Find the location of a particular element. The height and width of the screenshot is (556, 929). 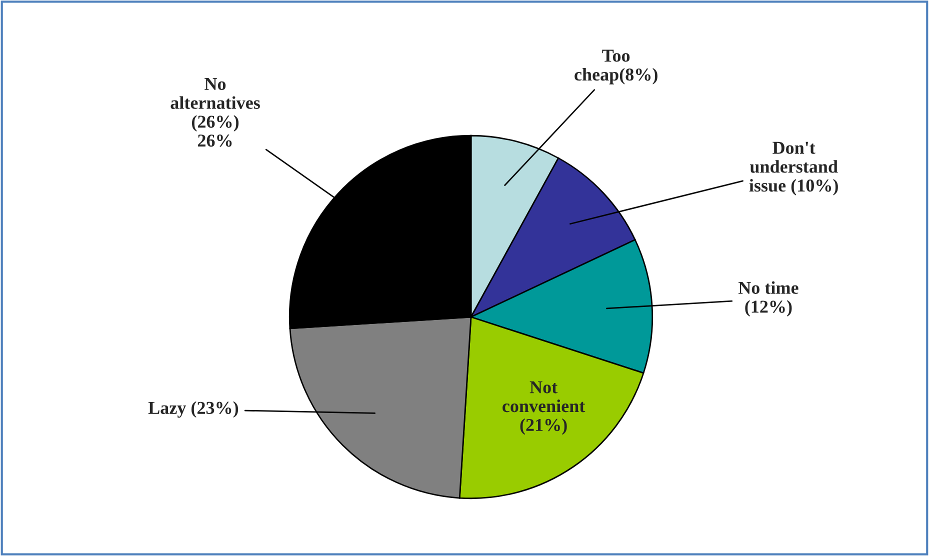

slice-label: No alternatives (26%) 26% is located at coordinates (215, 112).